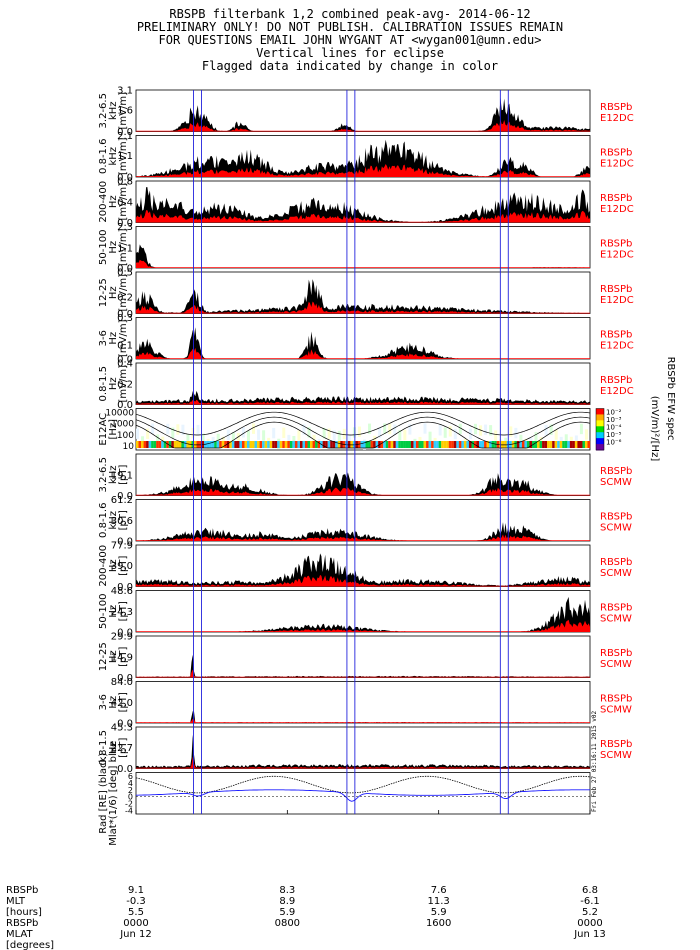 The width and height of the screenshot is (700, 950). I want to click on colorbar-cell, so click(600, 441).